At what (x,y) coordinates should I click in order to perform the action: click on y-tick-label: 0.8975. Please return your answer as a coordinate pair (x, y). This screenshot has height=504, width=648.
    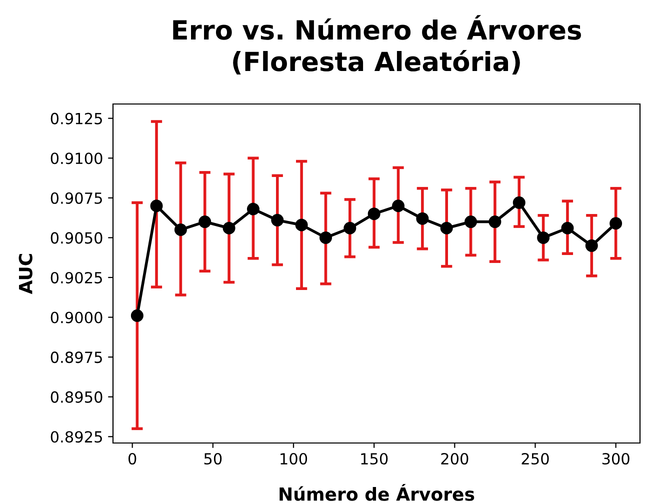
    Looking at the image, I should click on (76, 358).